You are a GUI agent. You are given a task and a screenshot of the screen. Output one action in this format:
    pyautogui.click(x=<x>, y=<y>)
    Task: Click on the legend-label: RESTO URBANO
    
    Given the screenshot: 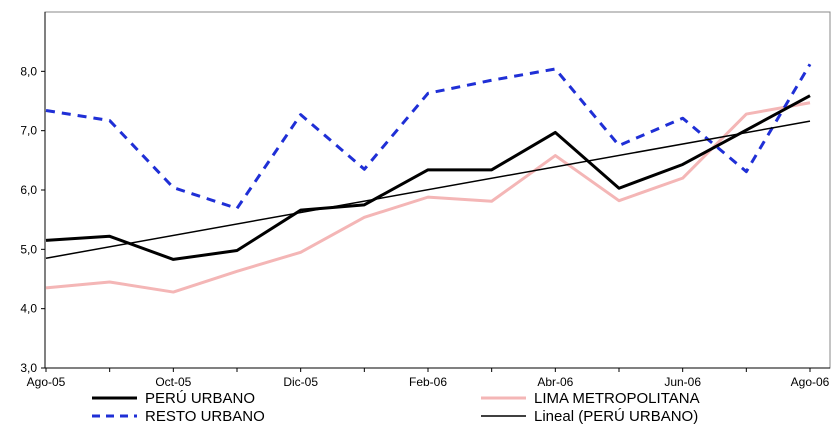 What is the action you would take?
    pyautogui.click(x=205, y=416)
    